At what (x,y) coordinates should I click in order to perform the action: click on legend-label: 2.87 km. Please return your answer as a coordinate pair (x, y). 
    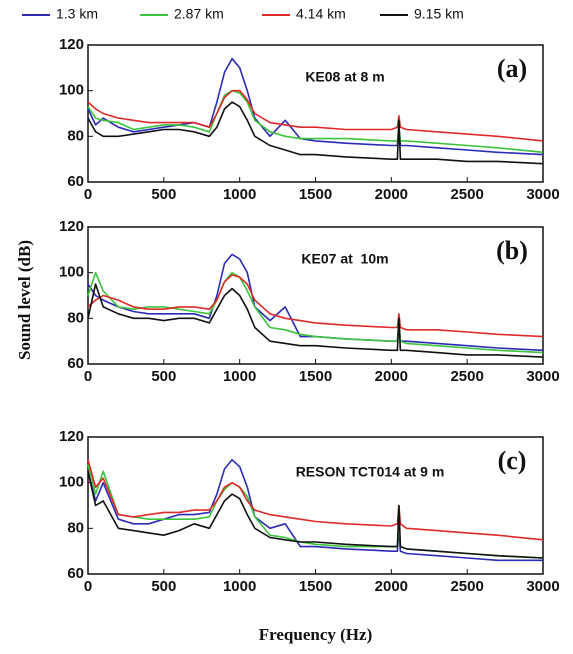
    Looking at the image, I should click on (199, 14).